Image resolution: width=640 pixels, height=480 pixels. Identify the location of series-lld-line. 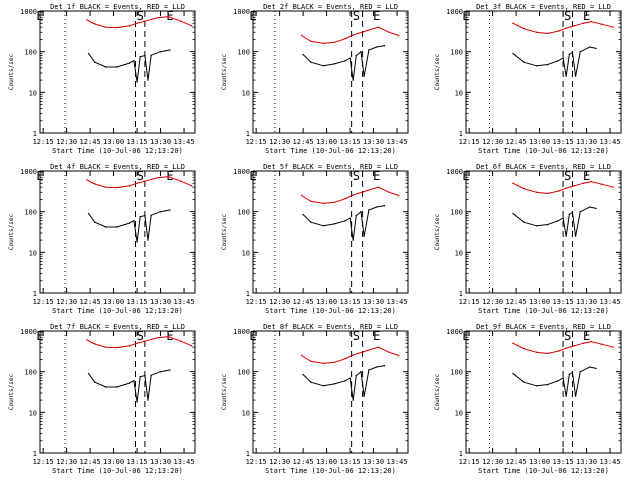
(350, 35).